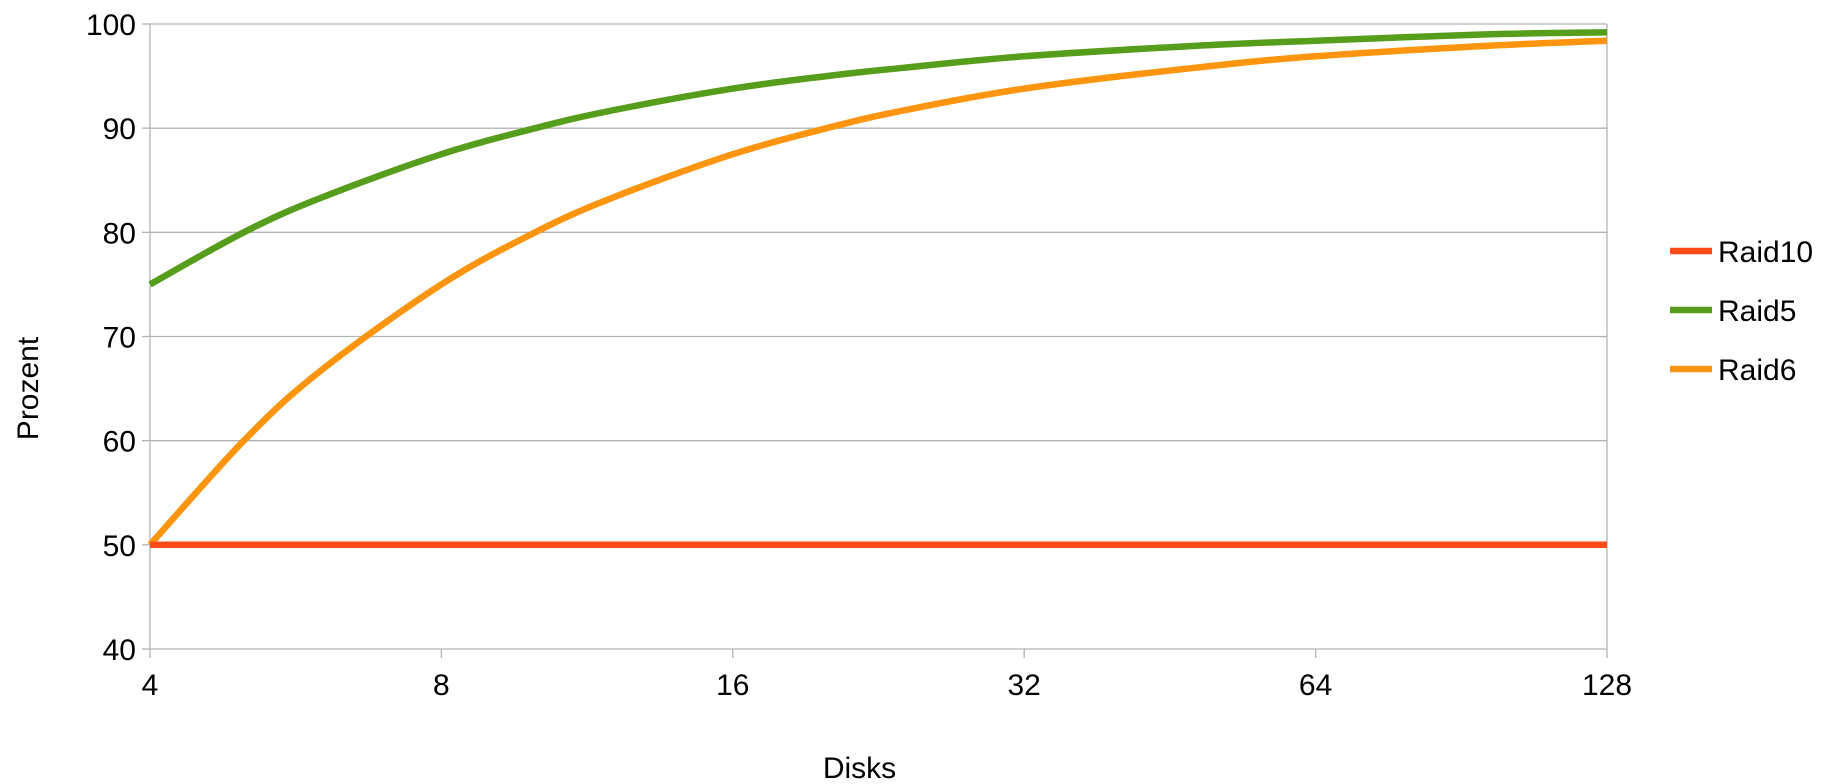 The image size is (1848, 784). What do you see at coordinates (1765, 252) in the screenshot?
I see `legend-label: Raid10` at bounding box center [1765, 252].